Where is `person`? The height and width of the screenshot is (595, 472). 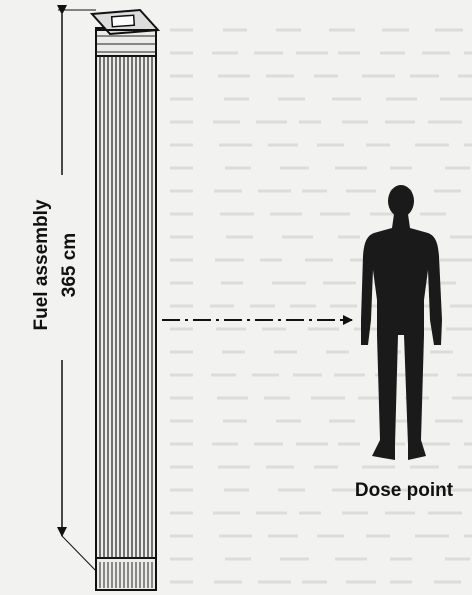 person is located at coordinates (401, 322).